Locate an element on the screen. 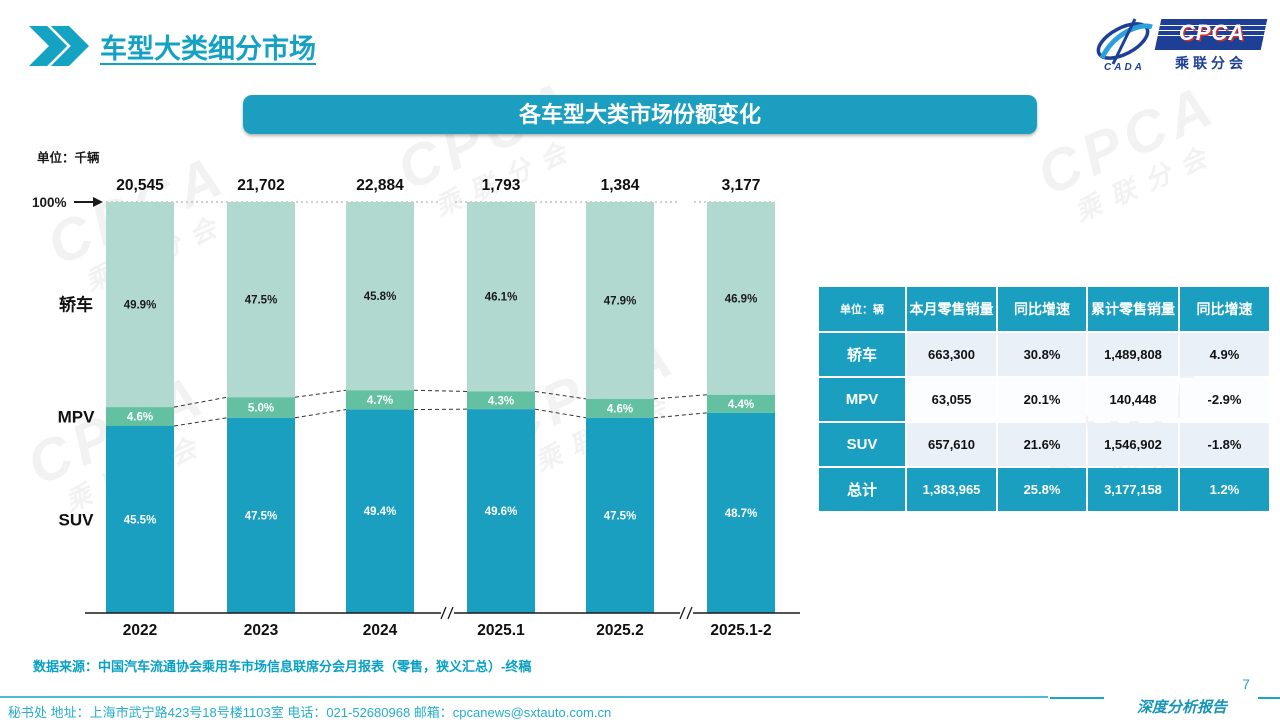 The height and width of the screenshot is (720, 1280). table-cell: -2.9% is located at coordinates (1224, 399).